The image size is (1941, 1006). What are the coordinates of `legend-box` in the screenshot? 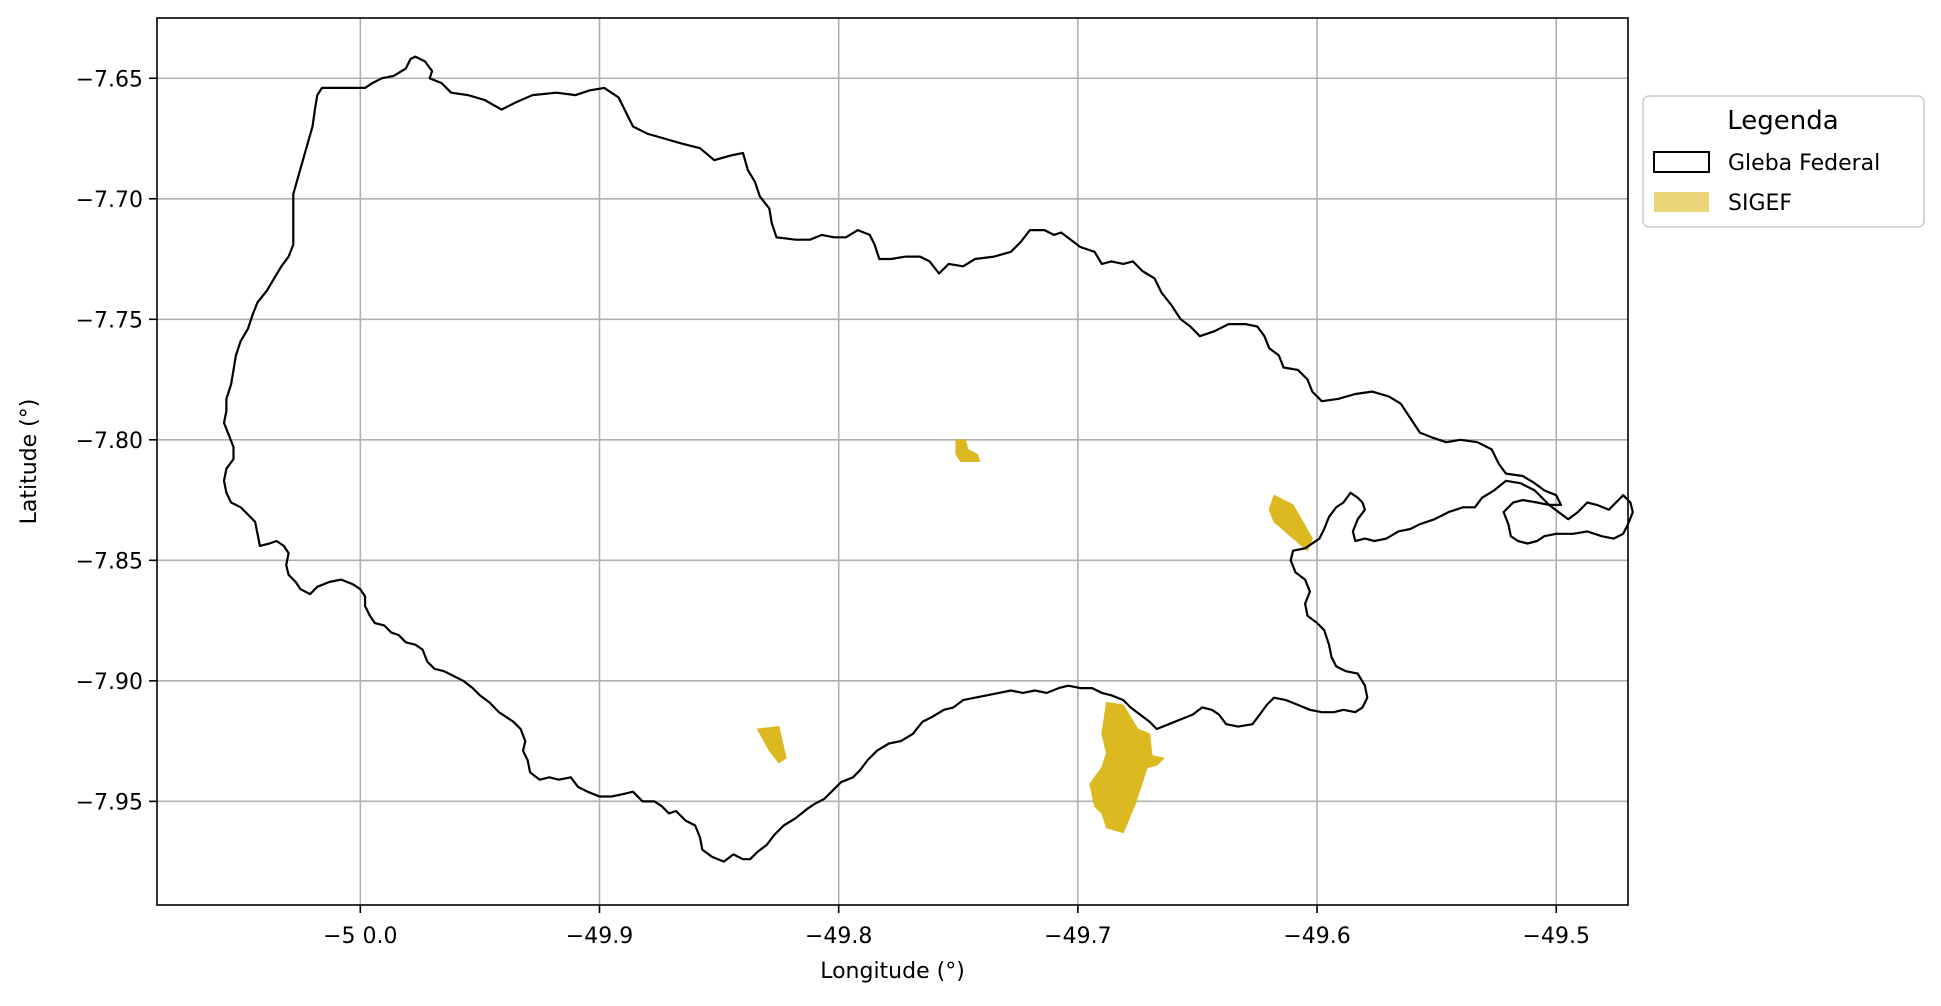 It's located at (1783, 161).